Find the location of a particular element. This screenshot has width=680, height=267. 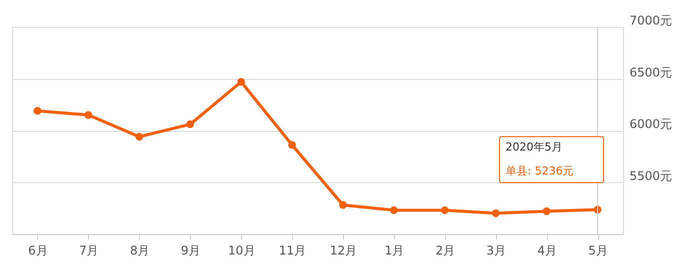

x-tick-label: 8月 is located at coordinates (140, 251).